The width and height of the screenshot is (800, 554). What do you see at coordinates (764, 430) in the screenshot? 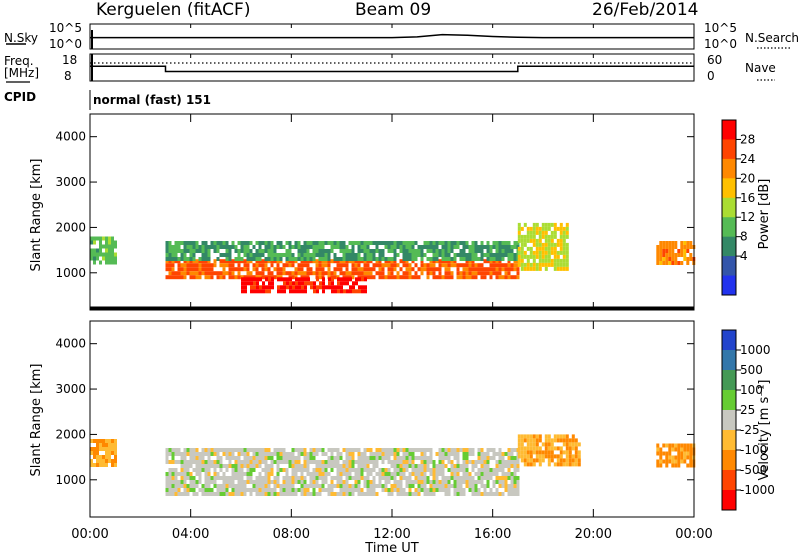
I see `velocity-colorbar-label: Velocity [m s⁻¹]` at bounding box center [764, 430].